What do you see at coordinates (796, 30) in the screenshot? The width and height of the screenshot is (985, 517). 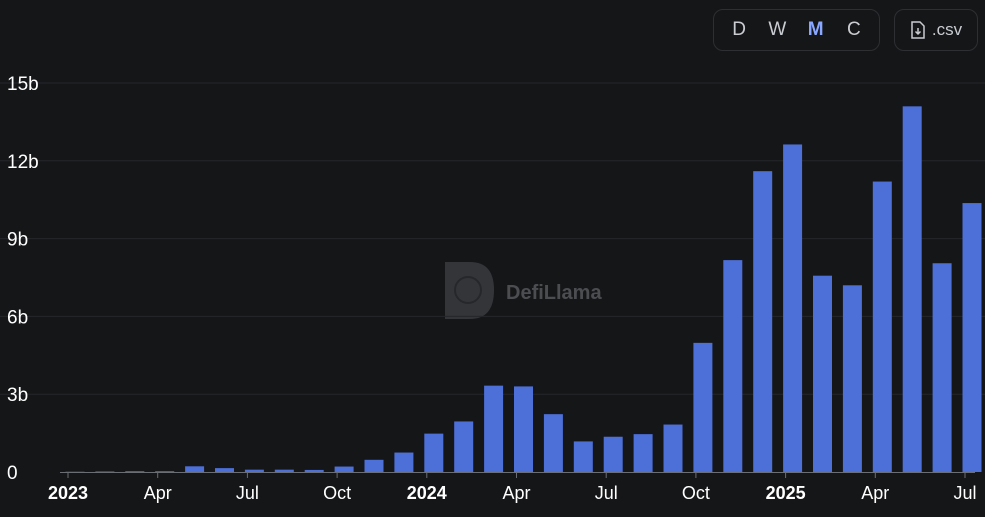 I see `granularity-selector: D W M C` at bounding box center [796, 30].